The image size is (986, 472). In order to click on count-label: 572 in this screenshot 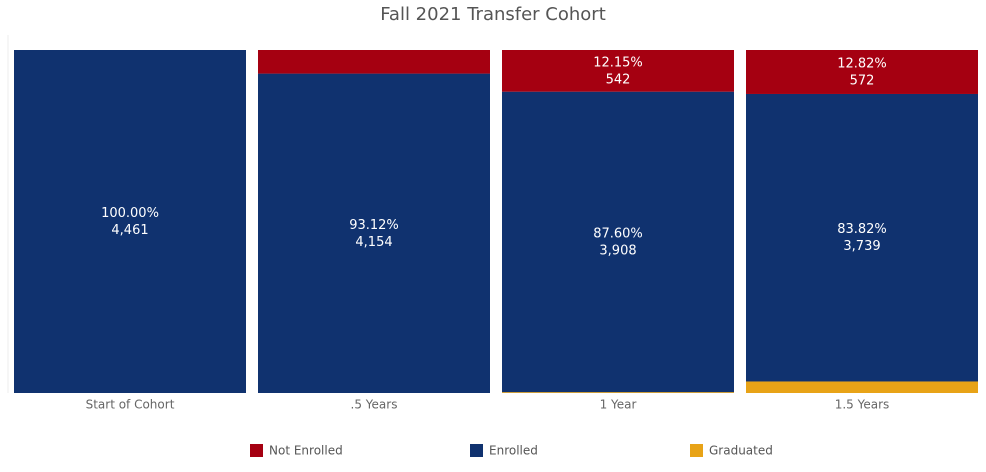, I will do `click(862, 80)`.